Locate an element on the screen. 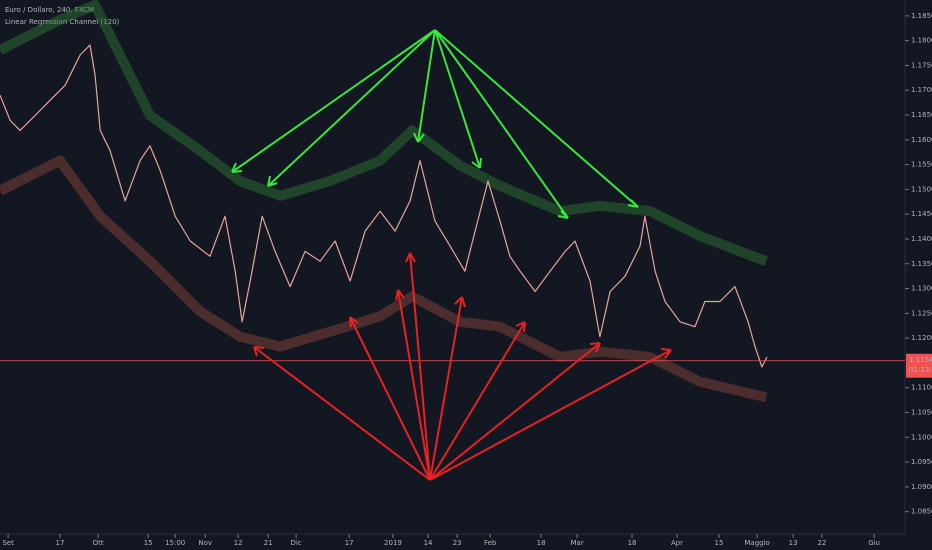 The width and height of the screenshot is (932, 550). y-tick-label: 1.14500 is located at coordinates (921, 214).